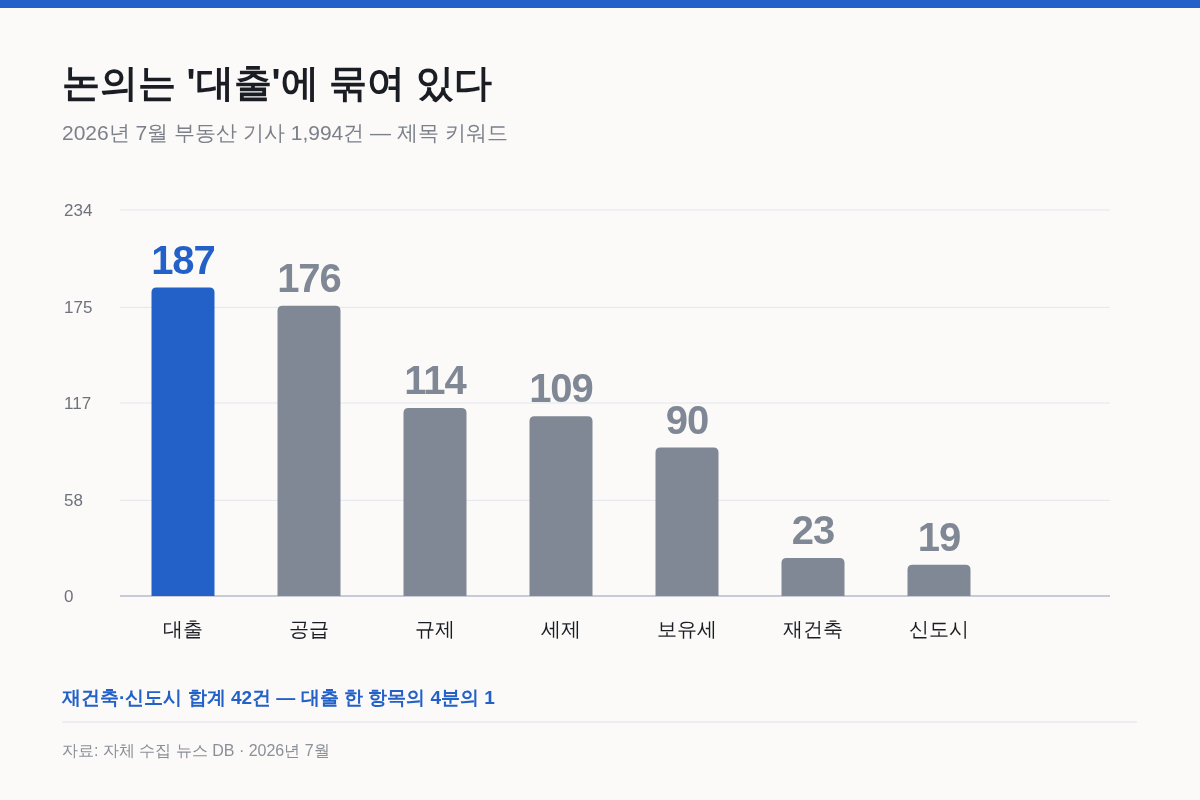 This screenshot has height=800, width=1200. What do you see at coordinates (78, 403) in the screenshot?
I see `y-tick-label: 117` at bounding box center [78, 403].